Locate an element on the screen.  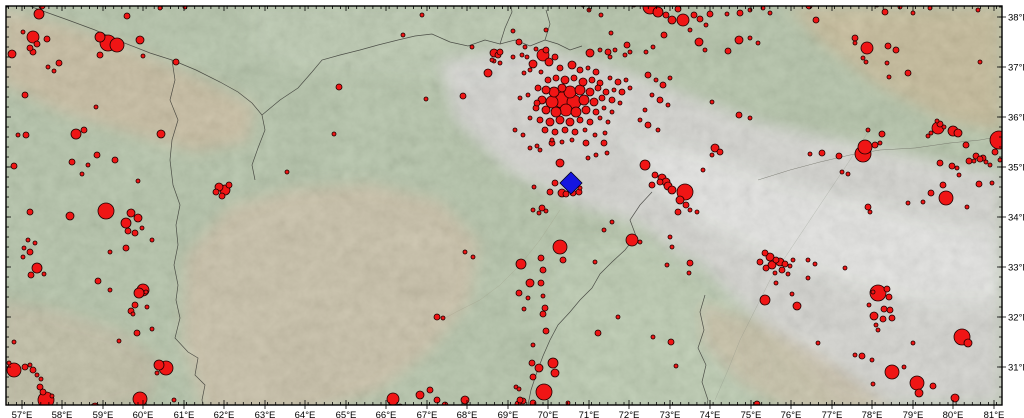
lon-axis-label: 78°E is located at coordinates (872, 414).